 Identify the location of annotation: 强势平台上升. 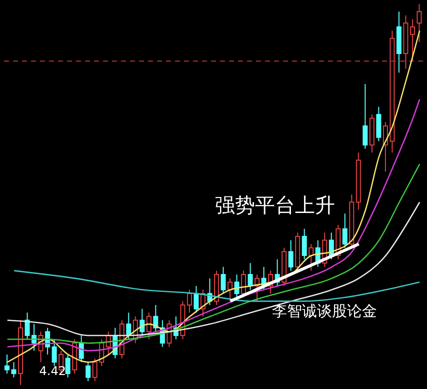
(275, 205).